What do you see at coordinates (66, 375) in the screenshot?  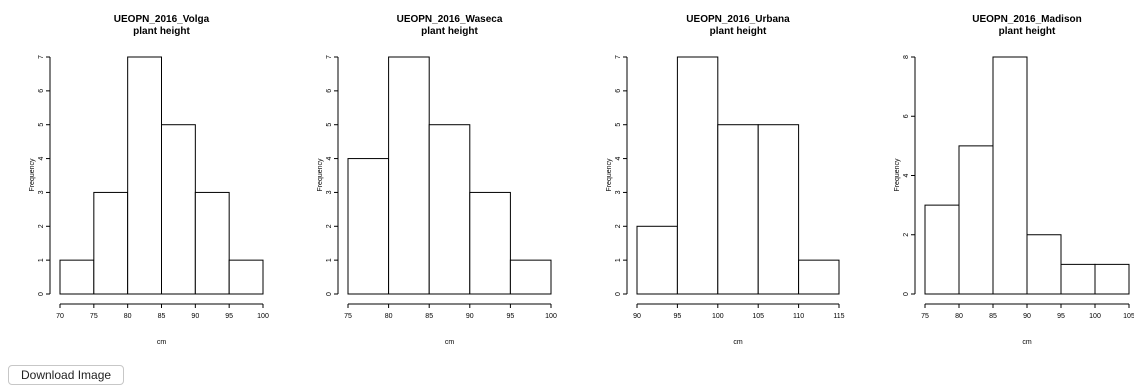 I see `download-image-button: Download Image` at bounding box center [66, 375].